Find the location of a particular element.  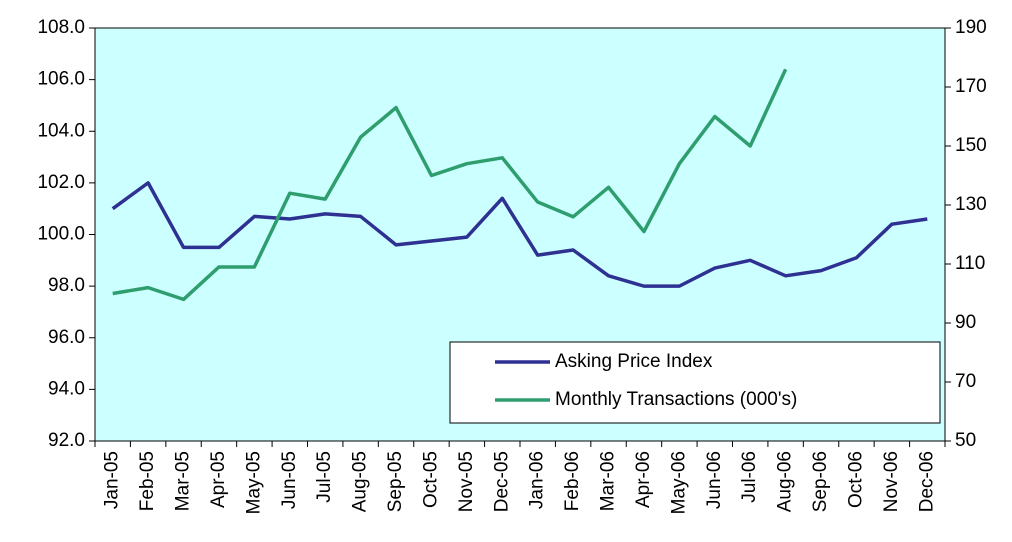

y2-tick-label: 130 is located at coordinates (971, 204).